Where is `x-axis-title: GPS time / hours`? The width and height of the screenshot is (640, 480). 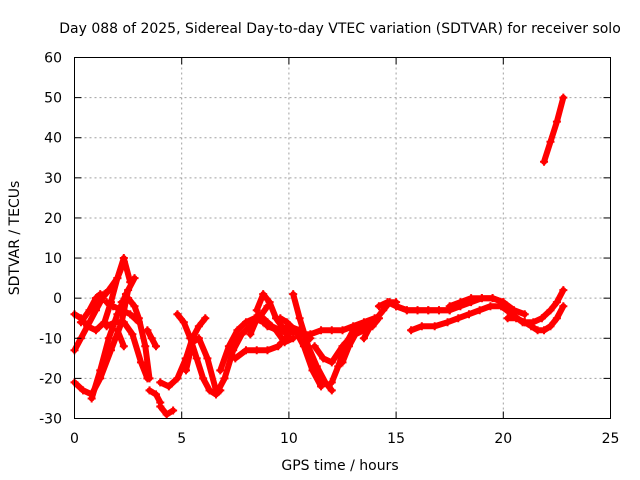
x-axis-title: GPS time / hours is located at coordinates (339, 466).